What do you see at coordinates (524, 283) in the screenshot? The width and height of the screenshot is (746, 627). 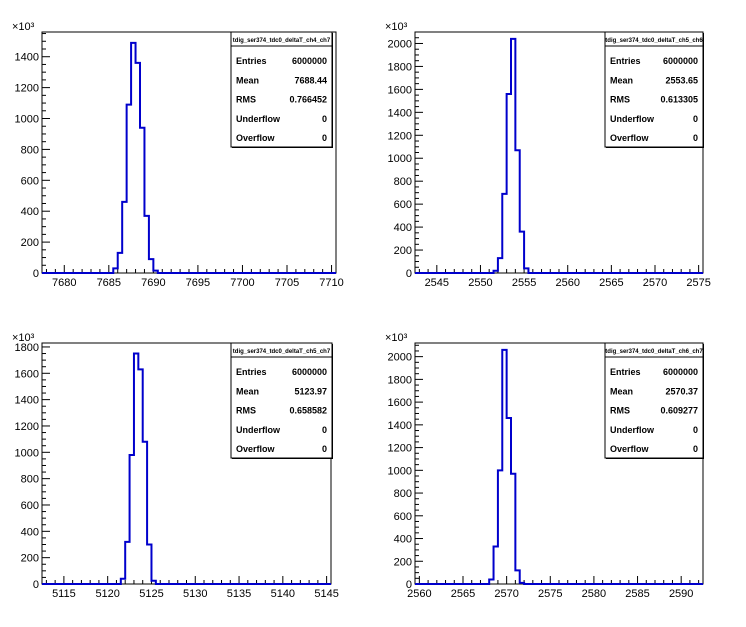 I see `x-tick-label: 2555` at bounding box center [524, 283].